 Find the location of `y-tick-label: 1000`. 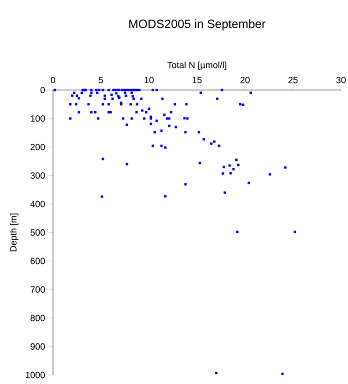

y-tick-label: 1000 is located at coordinates (35, 375).